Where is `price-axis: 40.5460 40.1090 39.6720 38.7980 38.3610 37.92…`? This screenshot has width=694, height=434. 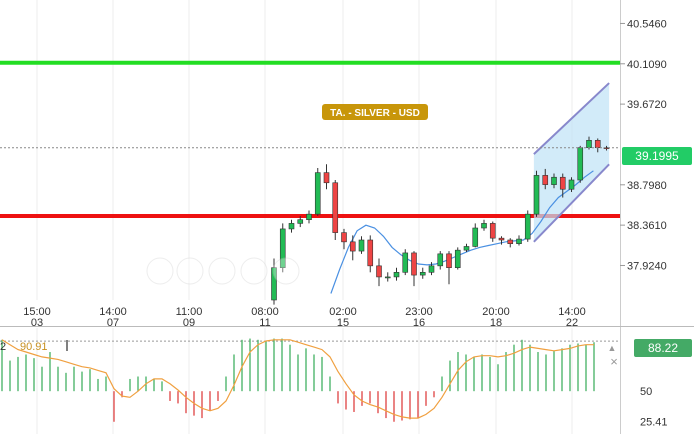 price-axis: 40.5460 40.1090 39.6720 38.7980 38.3610 37.92… is located at coordinates (656, 217).